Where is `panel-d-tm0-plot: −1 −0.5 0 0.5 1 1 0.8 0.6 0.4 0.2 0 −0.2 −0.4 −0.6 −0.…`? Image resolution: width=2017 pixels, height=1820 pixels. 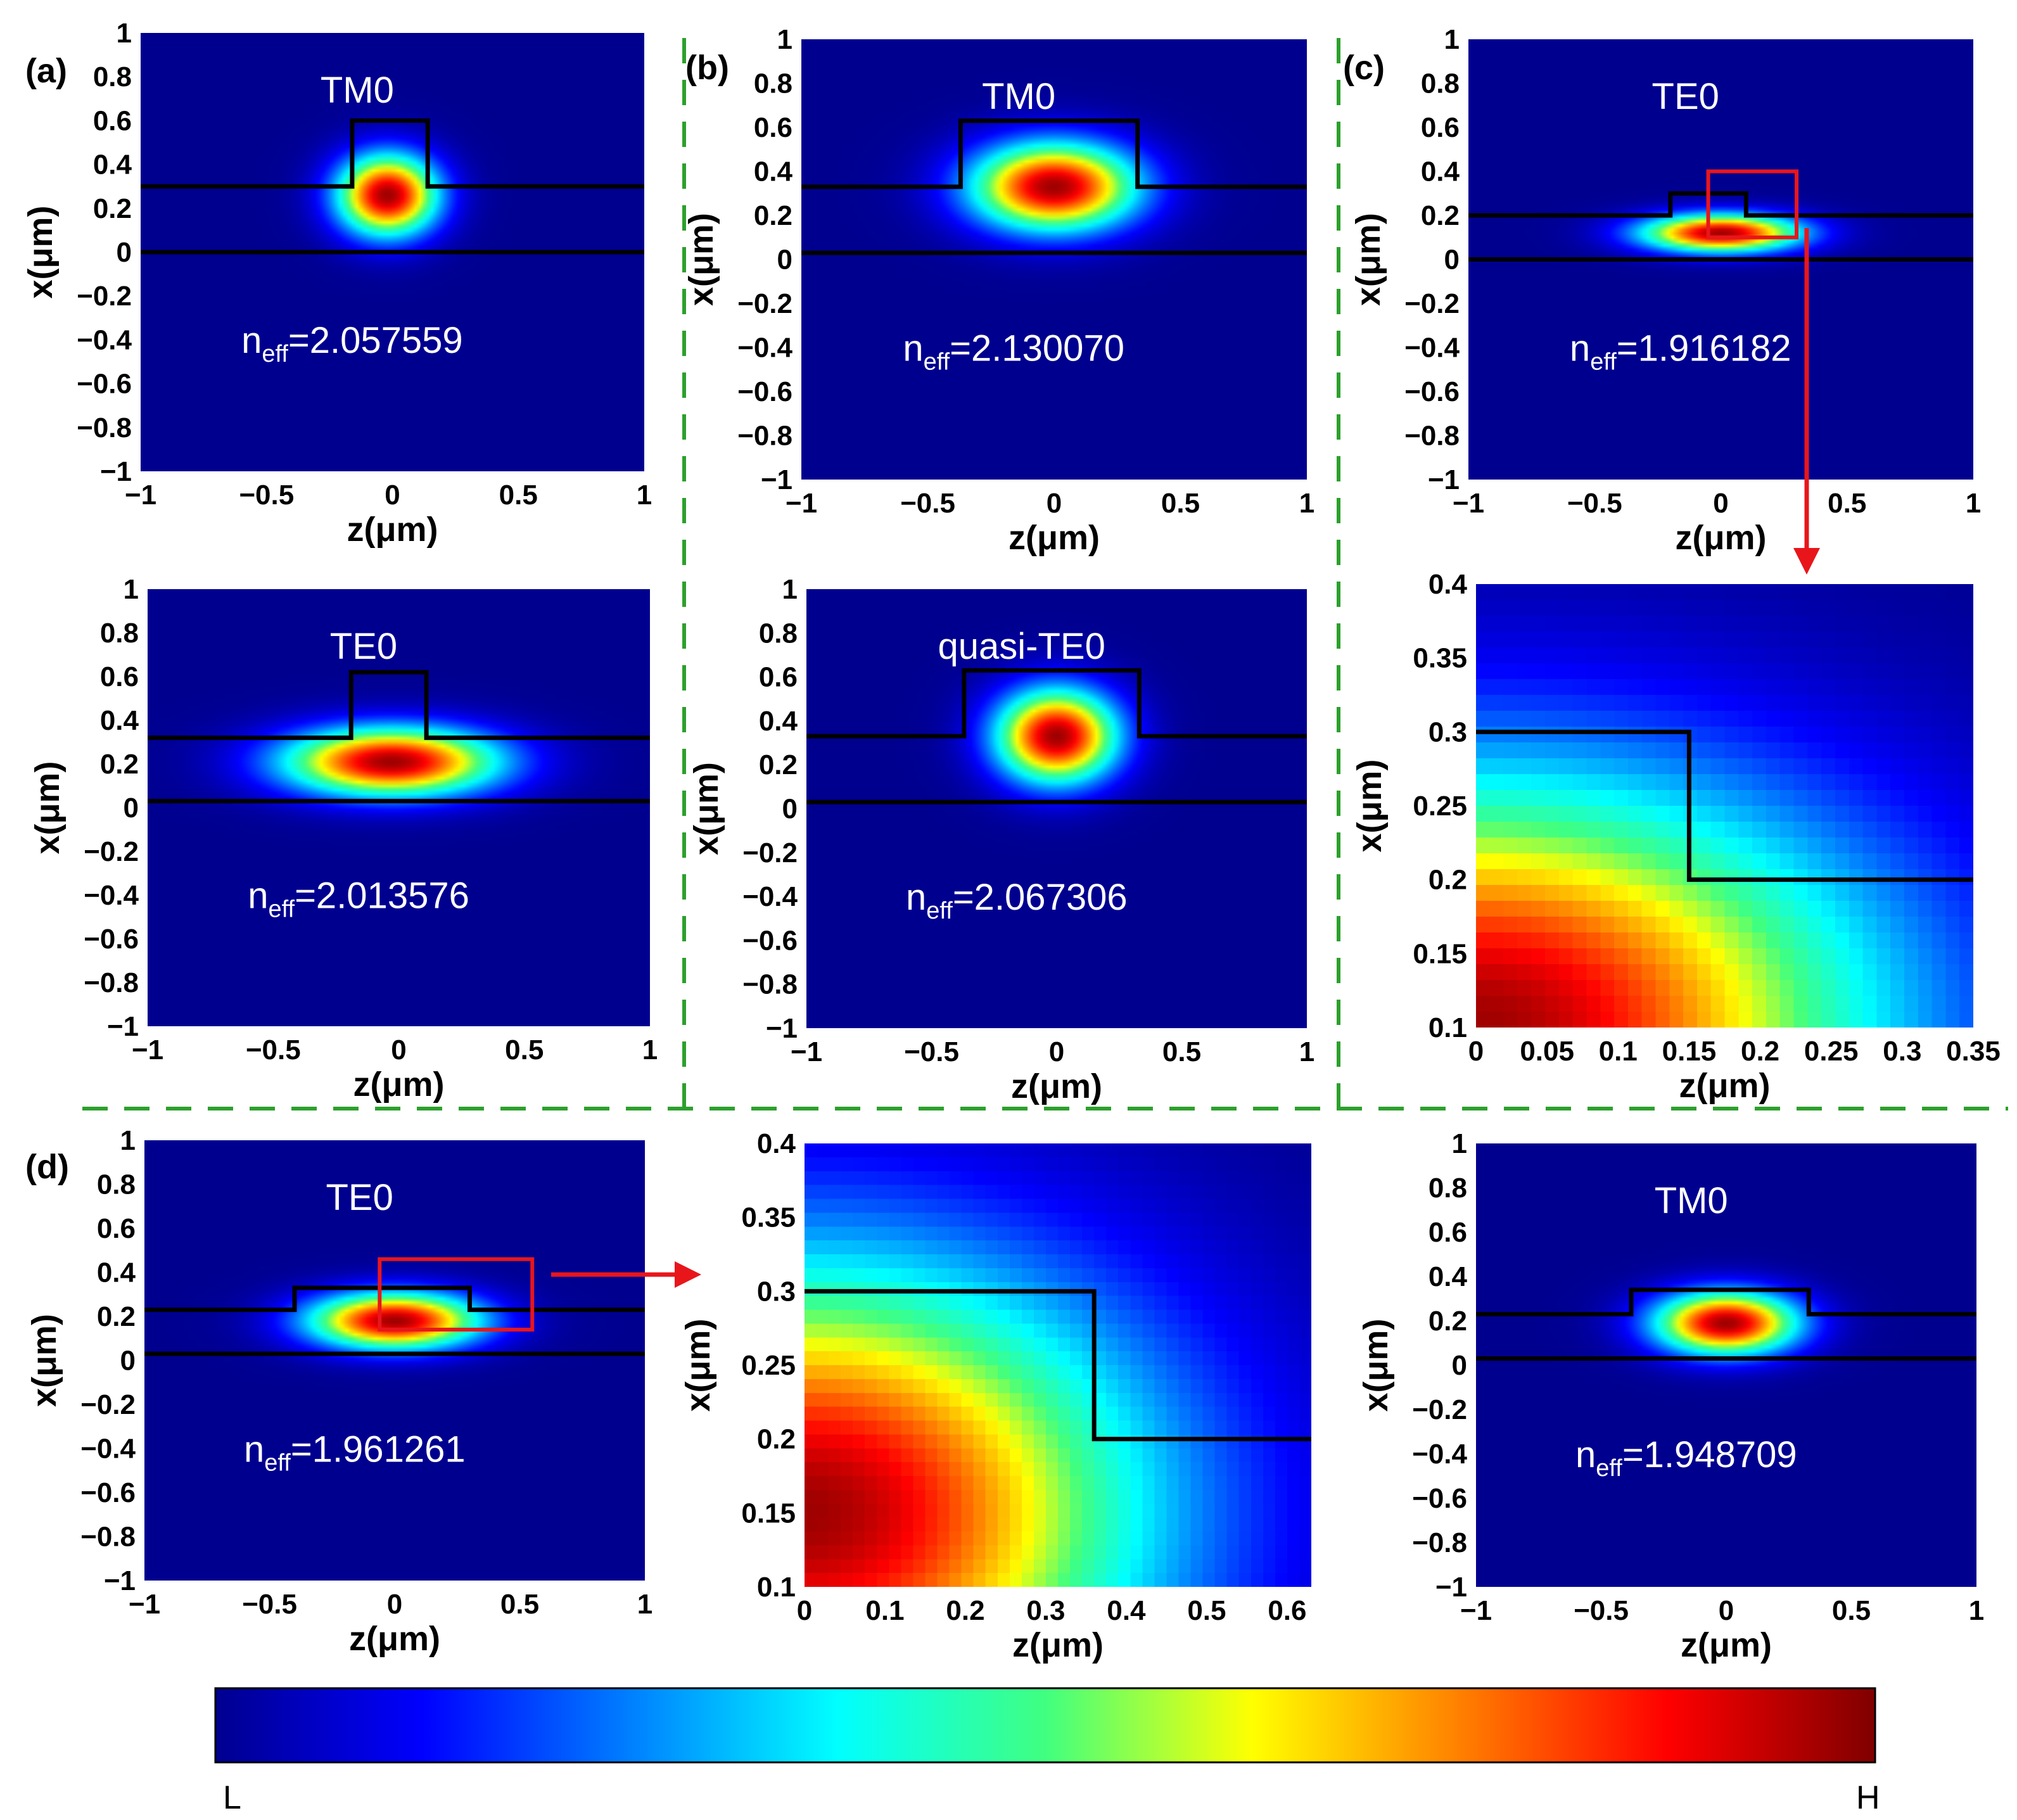
panel-d-tm0-plot: −1 −0.5 0 0.5 1 1 0.8 0.6 0.4 0.2 0 −0.2 −0.4 −0.6 −0.… is located at coordinates (1670, 1396).